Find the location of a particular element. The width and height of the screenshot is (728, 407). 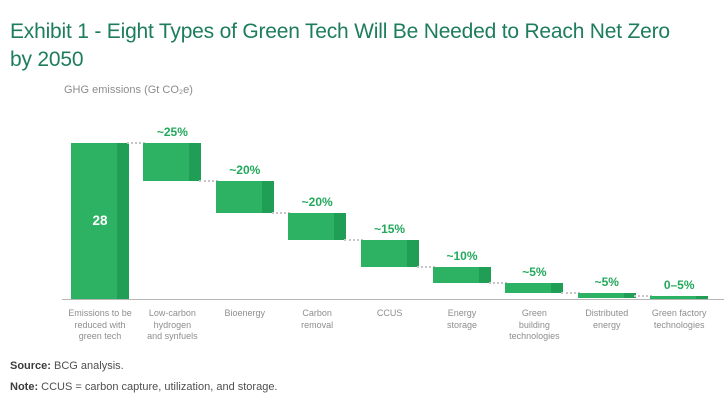

waterfall-bar: 28 is located at coordinates (100, 221).